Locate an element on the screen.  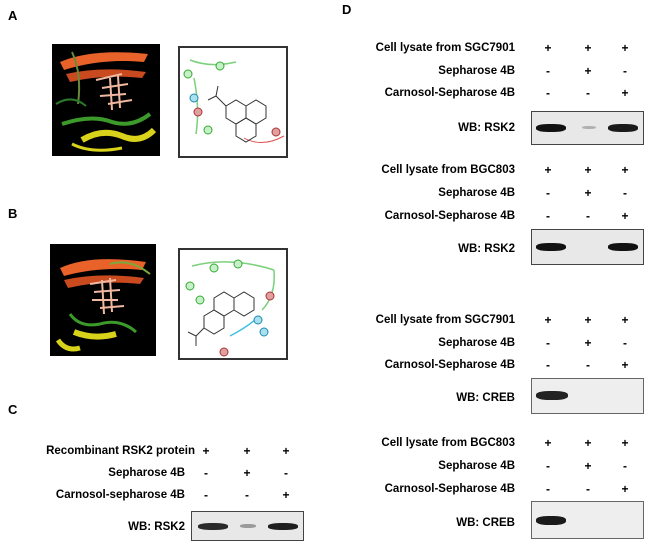
panel-label-b: B is located at coordinates (13, 213).